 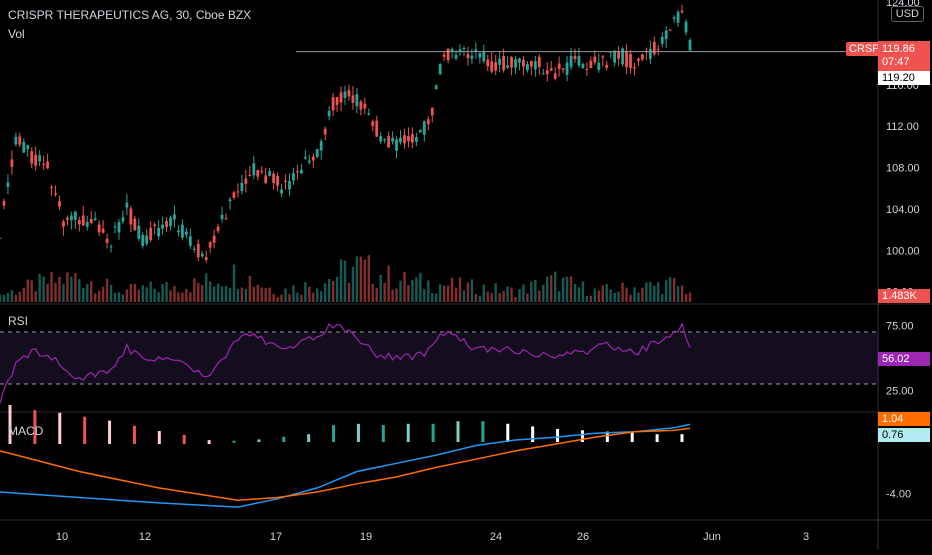 What do you see at coordinates (896, 62) in the screenshot?
I see `bar-countdown: 07:47` at bounding box center [896, 62].